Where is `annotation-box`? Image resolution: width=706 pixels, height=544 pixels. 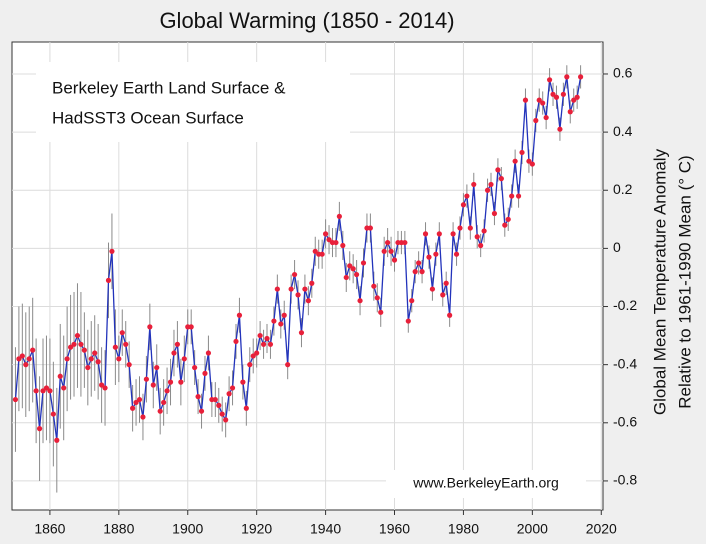
annotation-box is located at coordinates (193, 102).